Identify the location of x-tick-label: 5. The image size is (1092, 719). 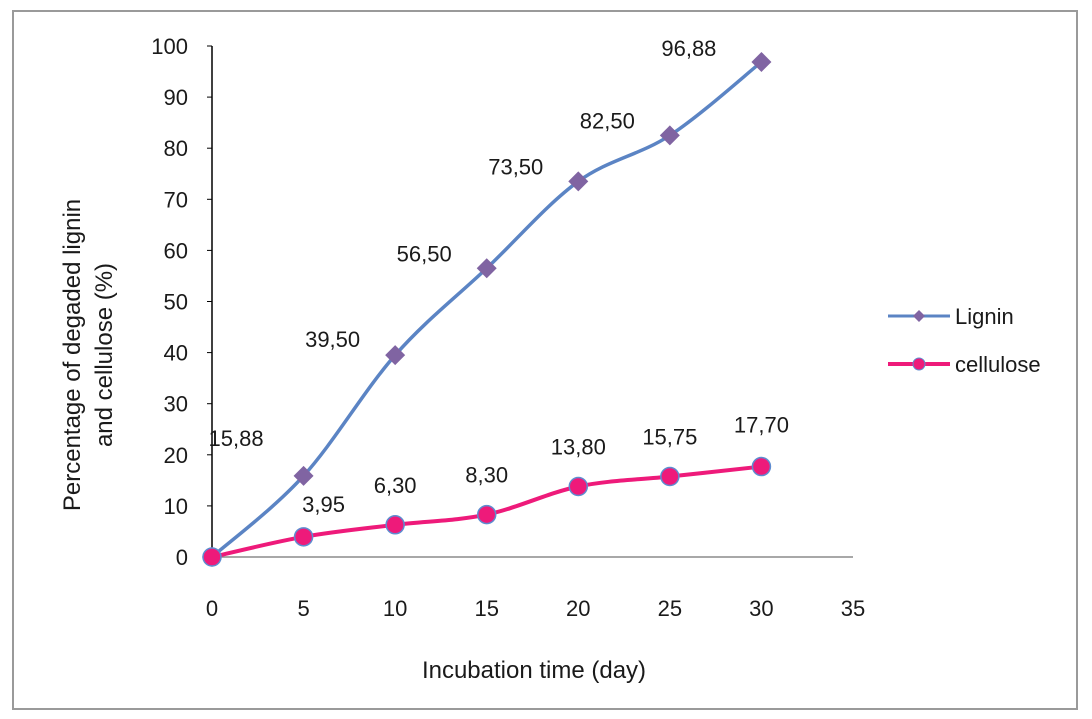
(303, 608).